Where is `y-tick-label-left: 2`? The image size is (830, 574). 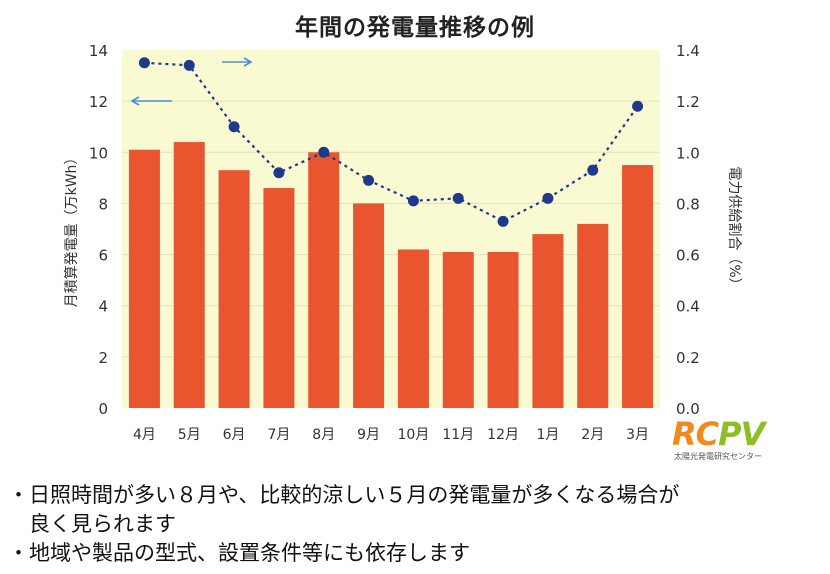
y-tick-label-left: 2 is located at coordinates (103, 358).